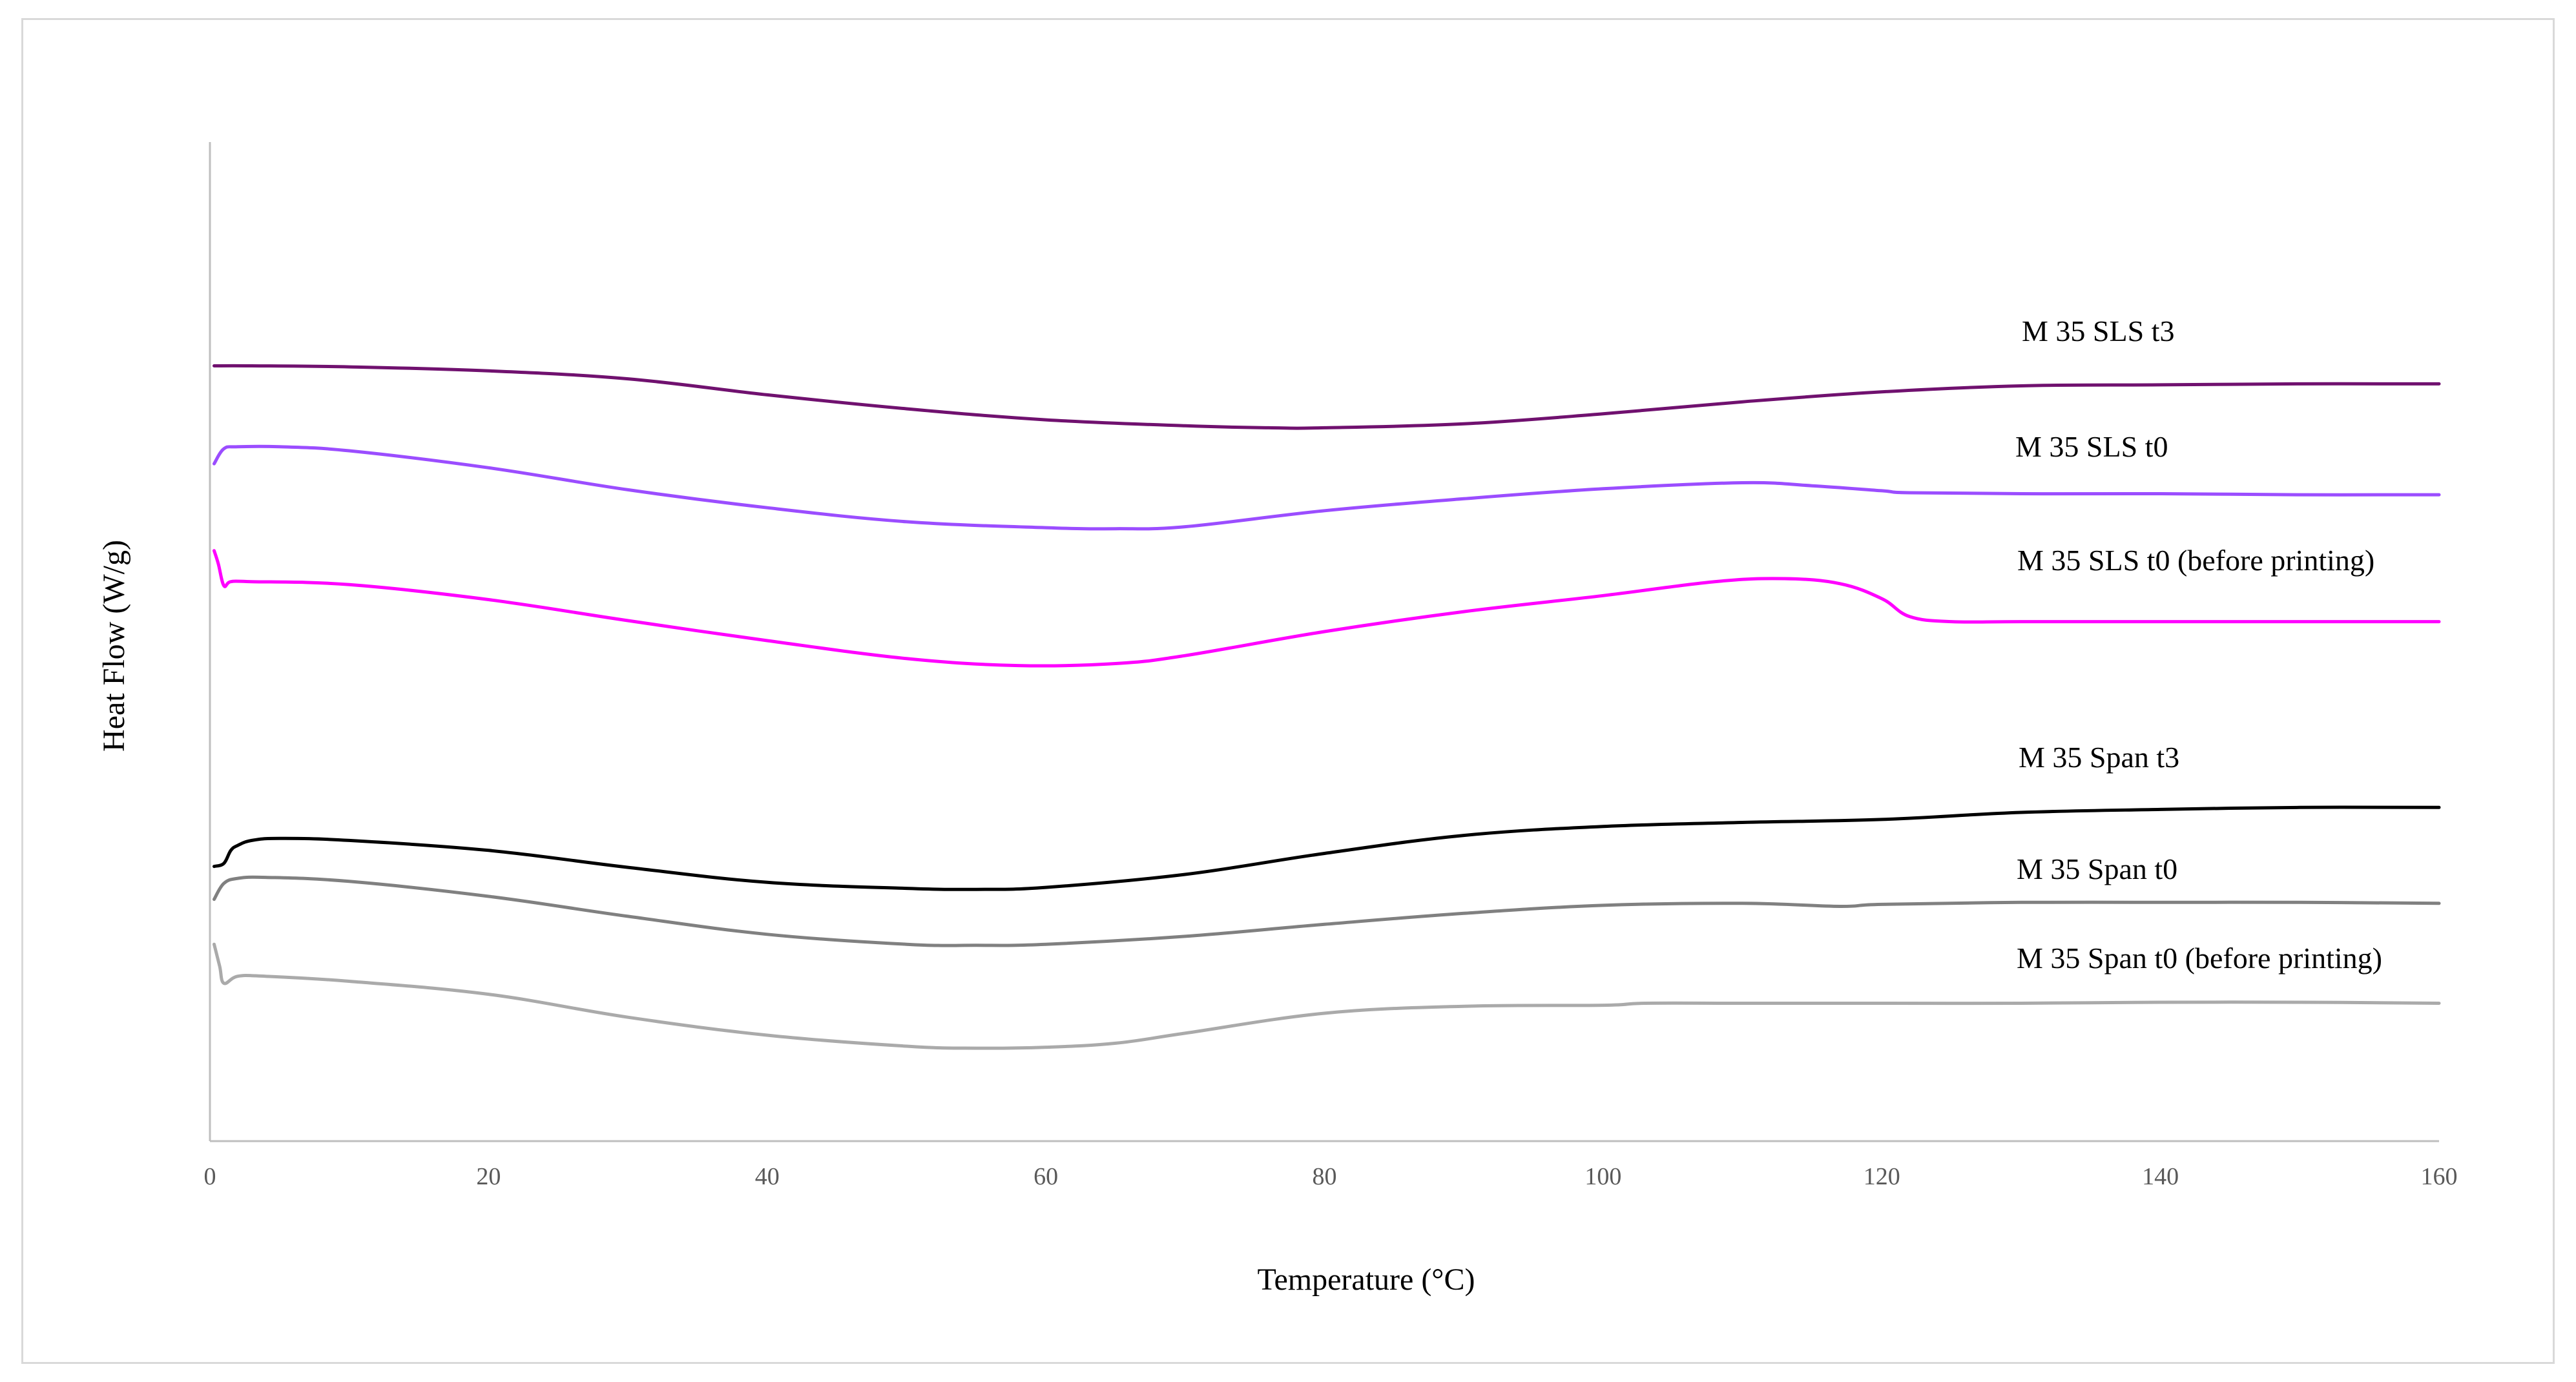  What do you see at coordinates (1327, 911) in the screenshot?
I see `series-line-m-35-span-t0` at bounding box center [1327, 911].